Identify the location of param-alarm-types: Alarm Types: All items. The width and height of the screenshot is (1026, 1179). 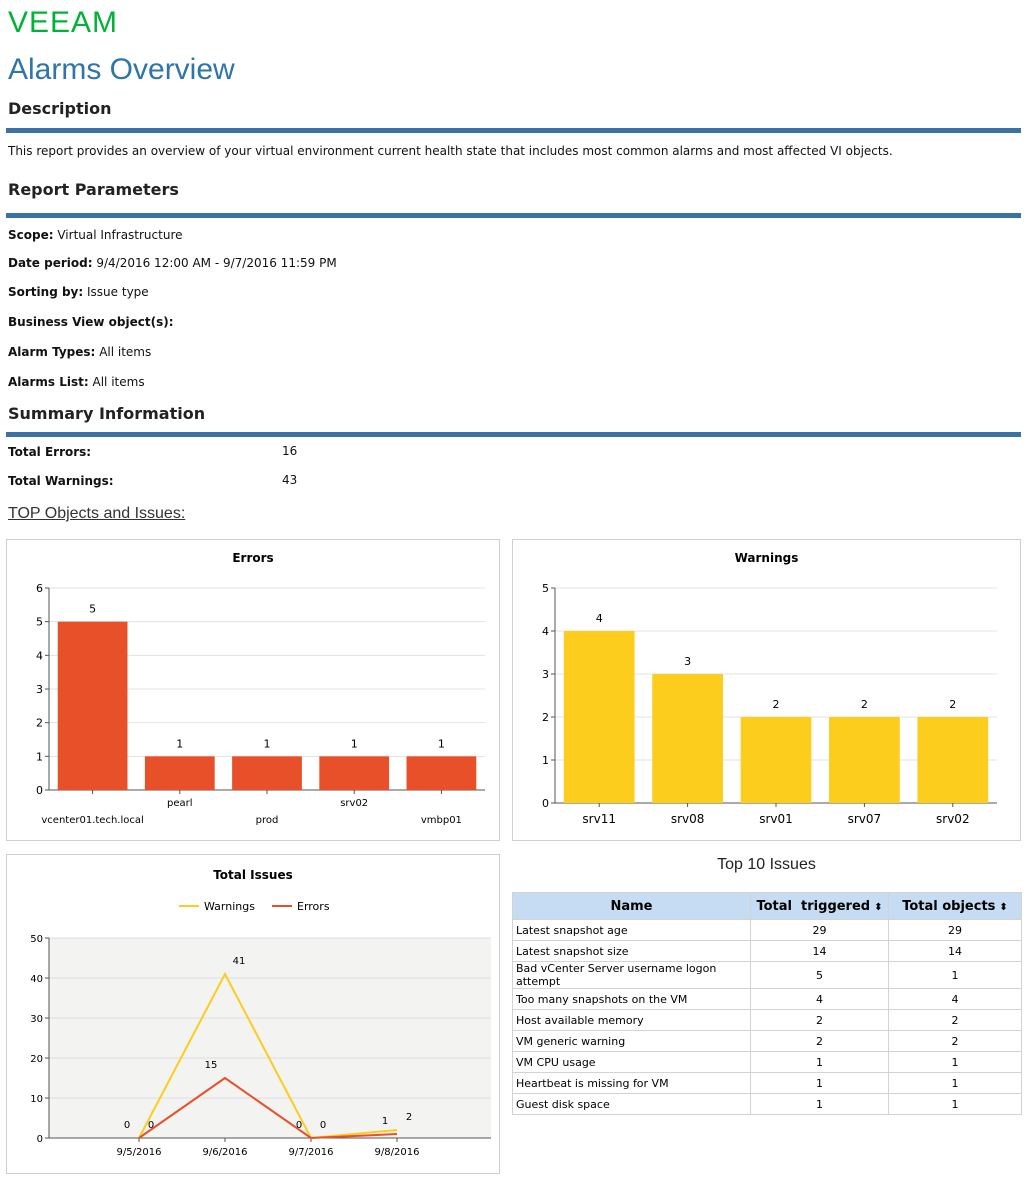
(79, 352).